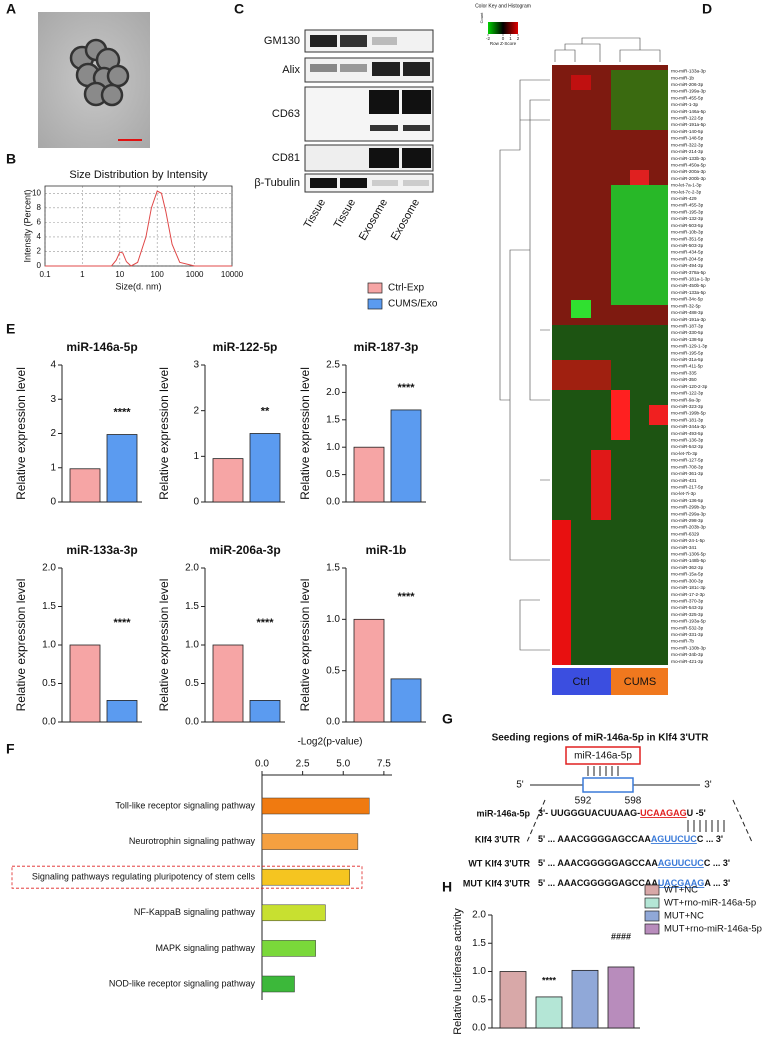  Describe the element at coordinates (205, 948) in the screenshot. I see `category-label: MAPK signaling pathway` at that location.